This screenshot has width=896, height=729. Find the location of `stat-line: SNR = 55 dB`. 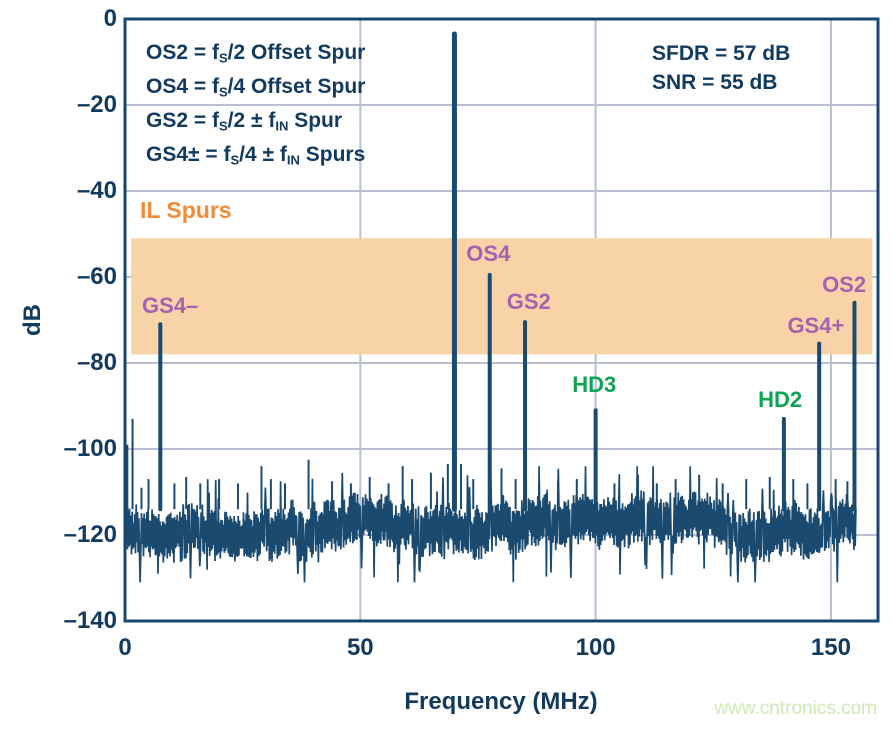

stat-line: SNR = 55 dB is located at coordinates (715, 82).